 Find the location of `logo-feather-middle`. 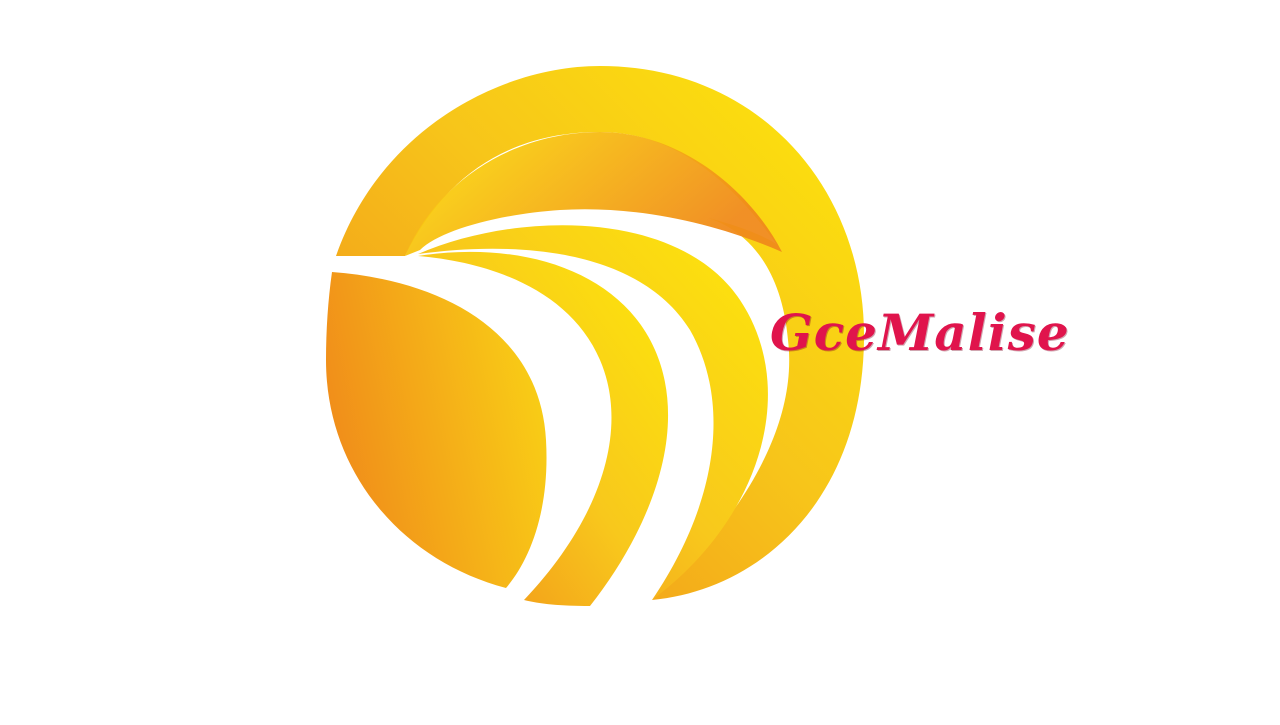

logo-feather-middle is located at coordinates (543, 428).